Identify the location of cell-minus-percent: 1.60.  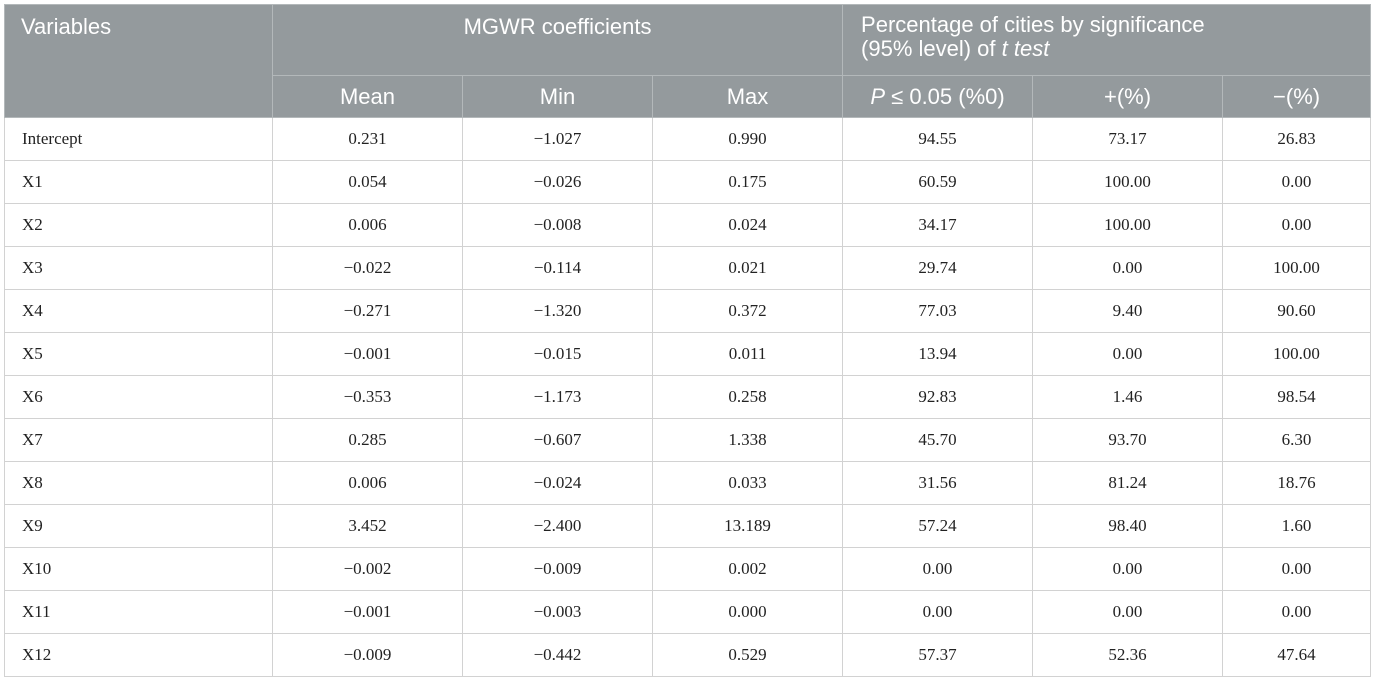
(1297, 526).